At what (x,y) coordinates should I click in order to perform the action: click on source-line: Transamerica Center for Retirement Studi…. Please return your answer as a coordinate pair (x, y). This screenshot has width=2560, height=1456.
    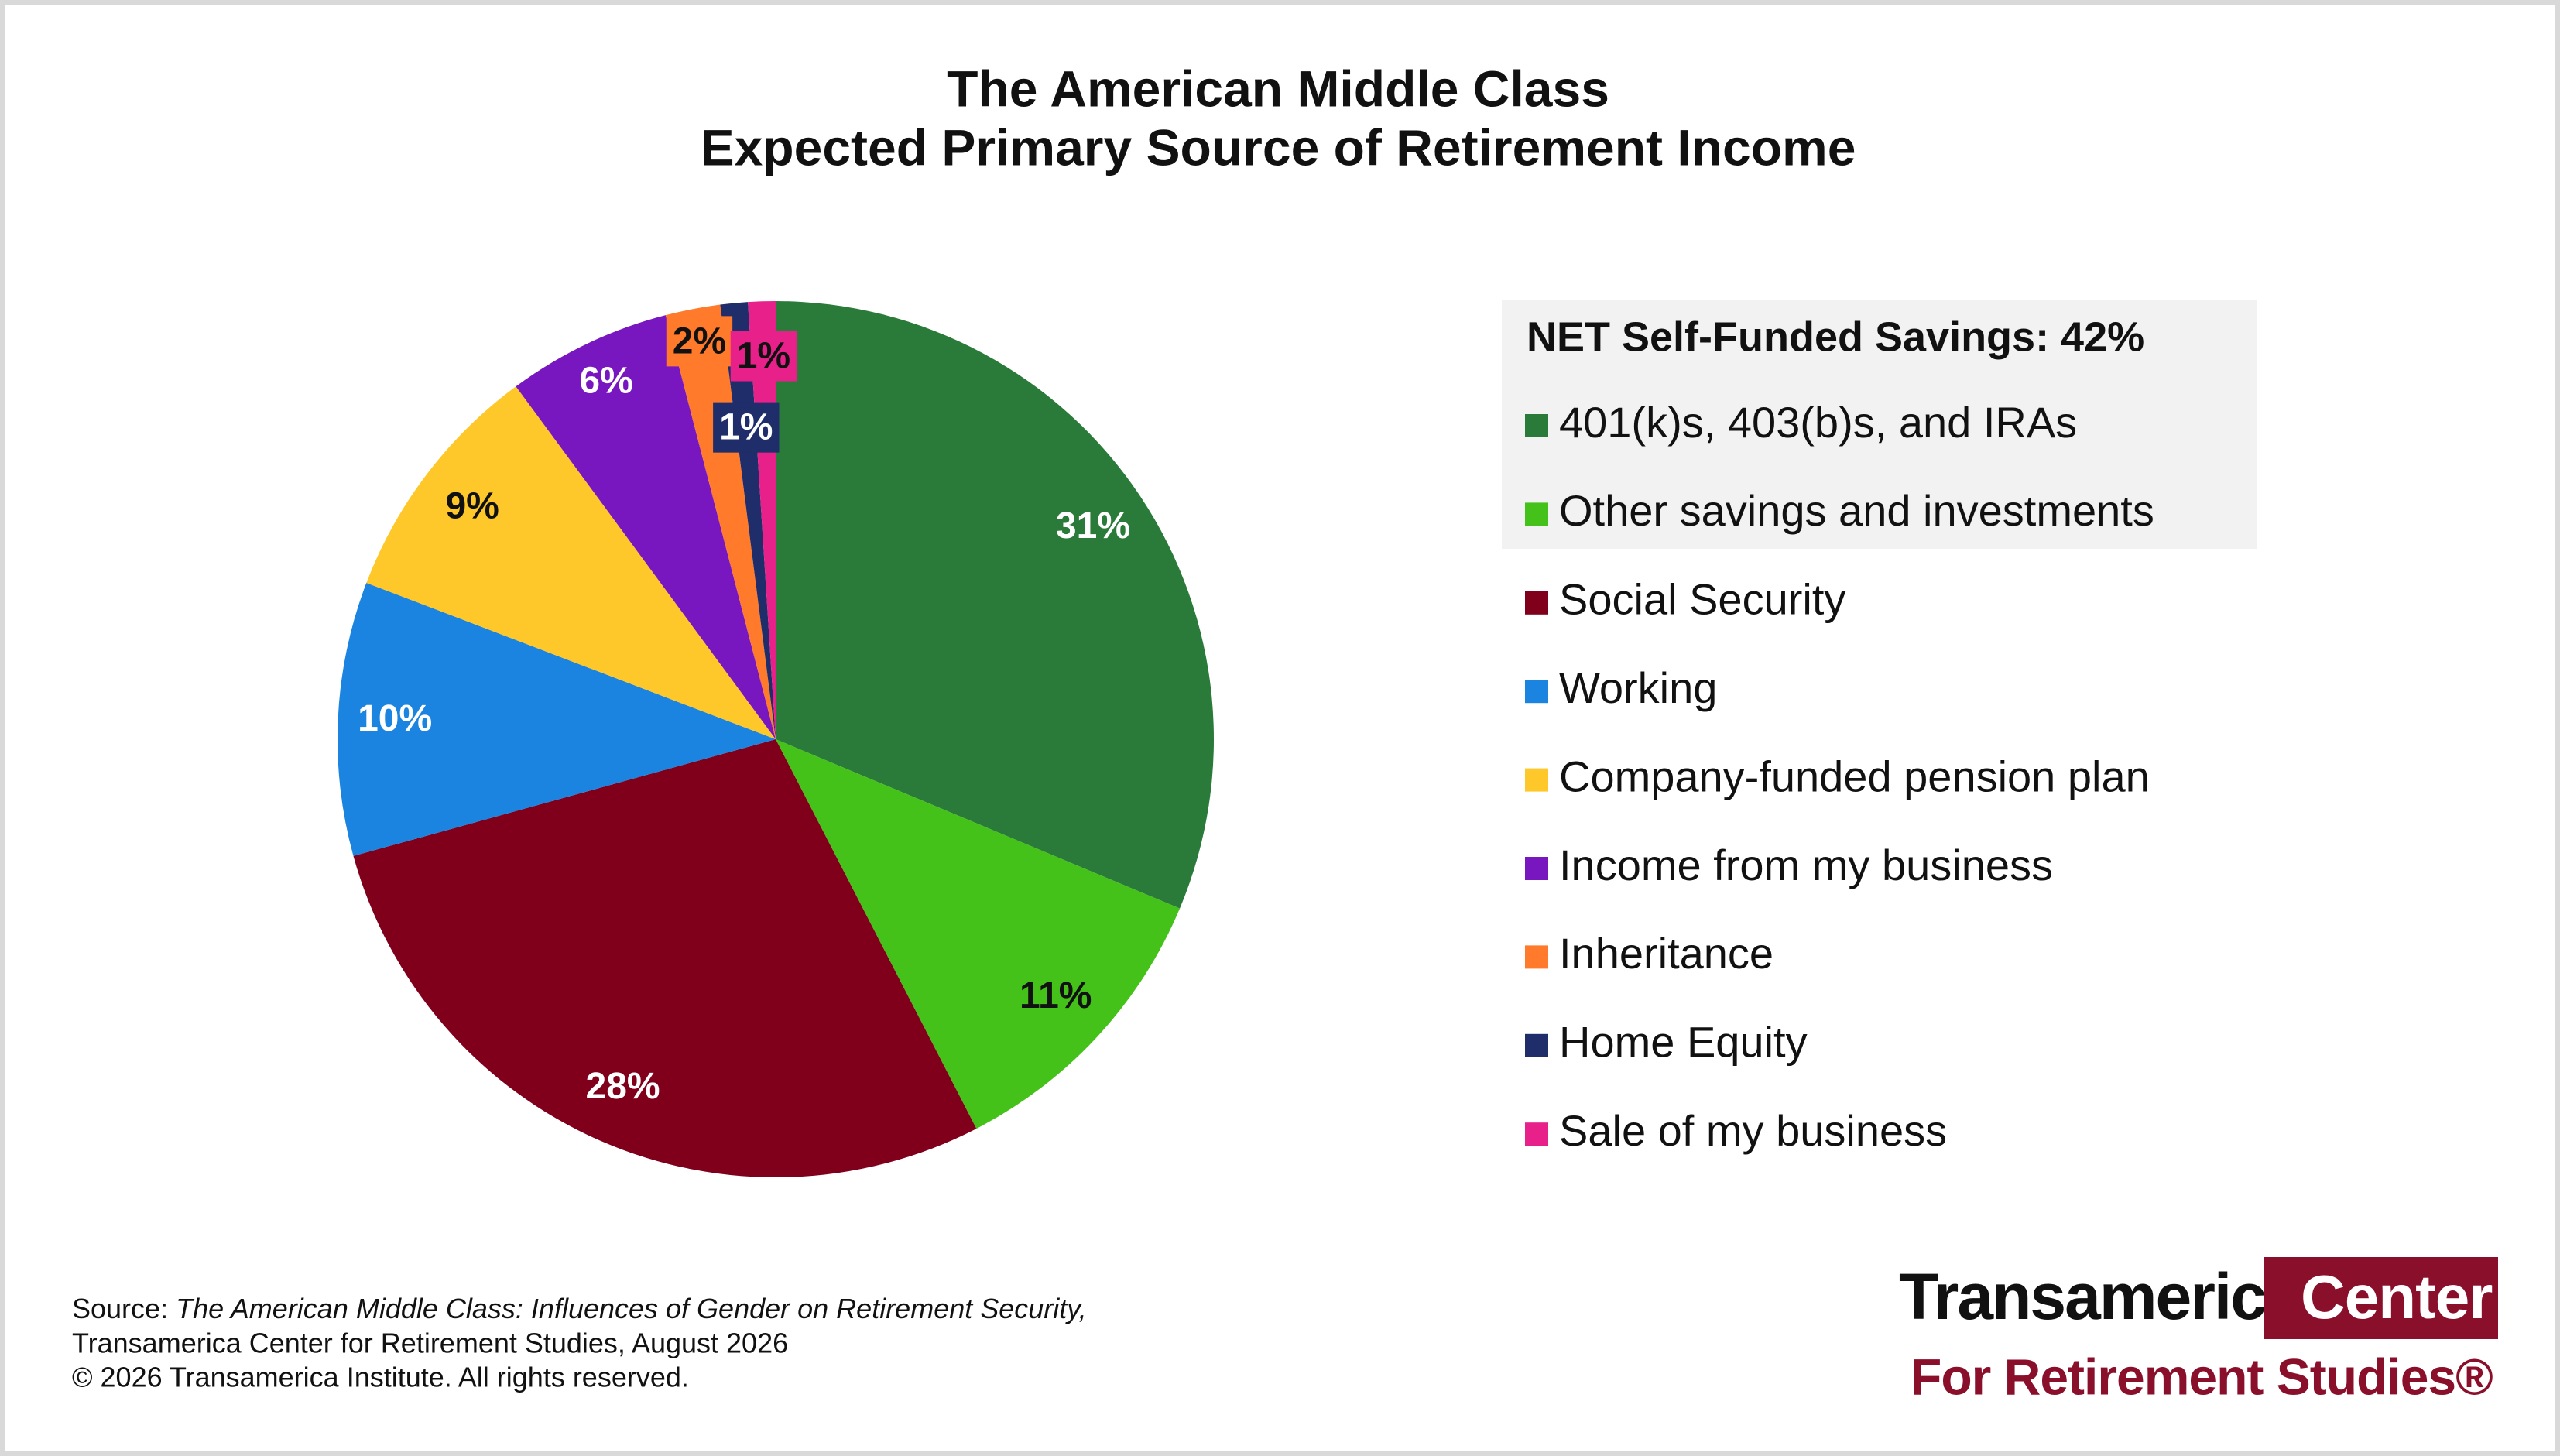
    Looking at the image, I should click on (430, 1344).